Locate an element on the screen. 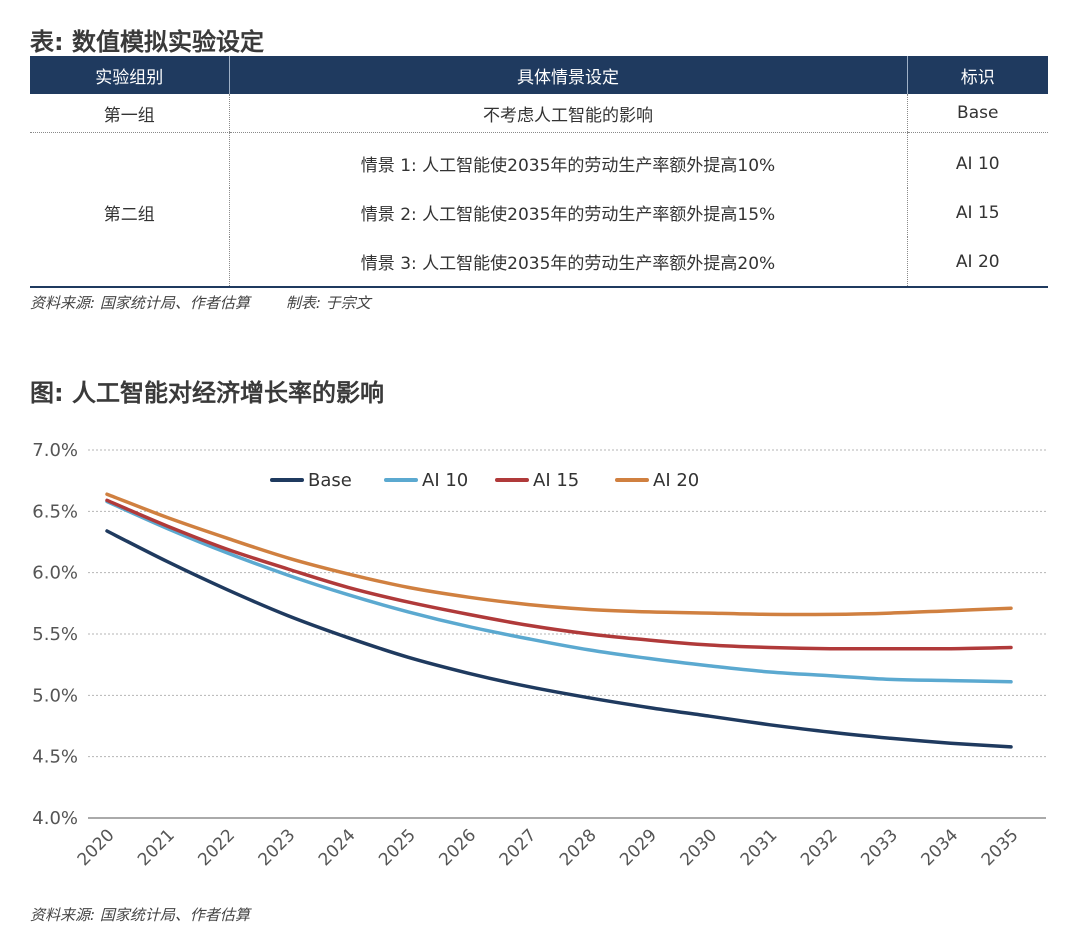 This screenshot has width=1080, height=944. scenario-cell: 不考虑人工智能的影响 is located at coordinates (567, 113).